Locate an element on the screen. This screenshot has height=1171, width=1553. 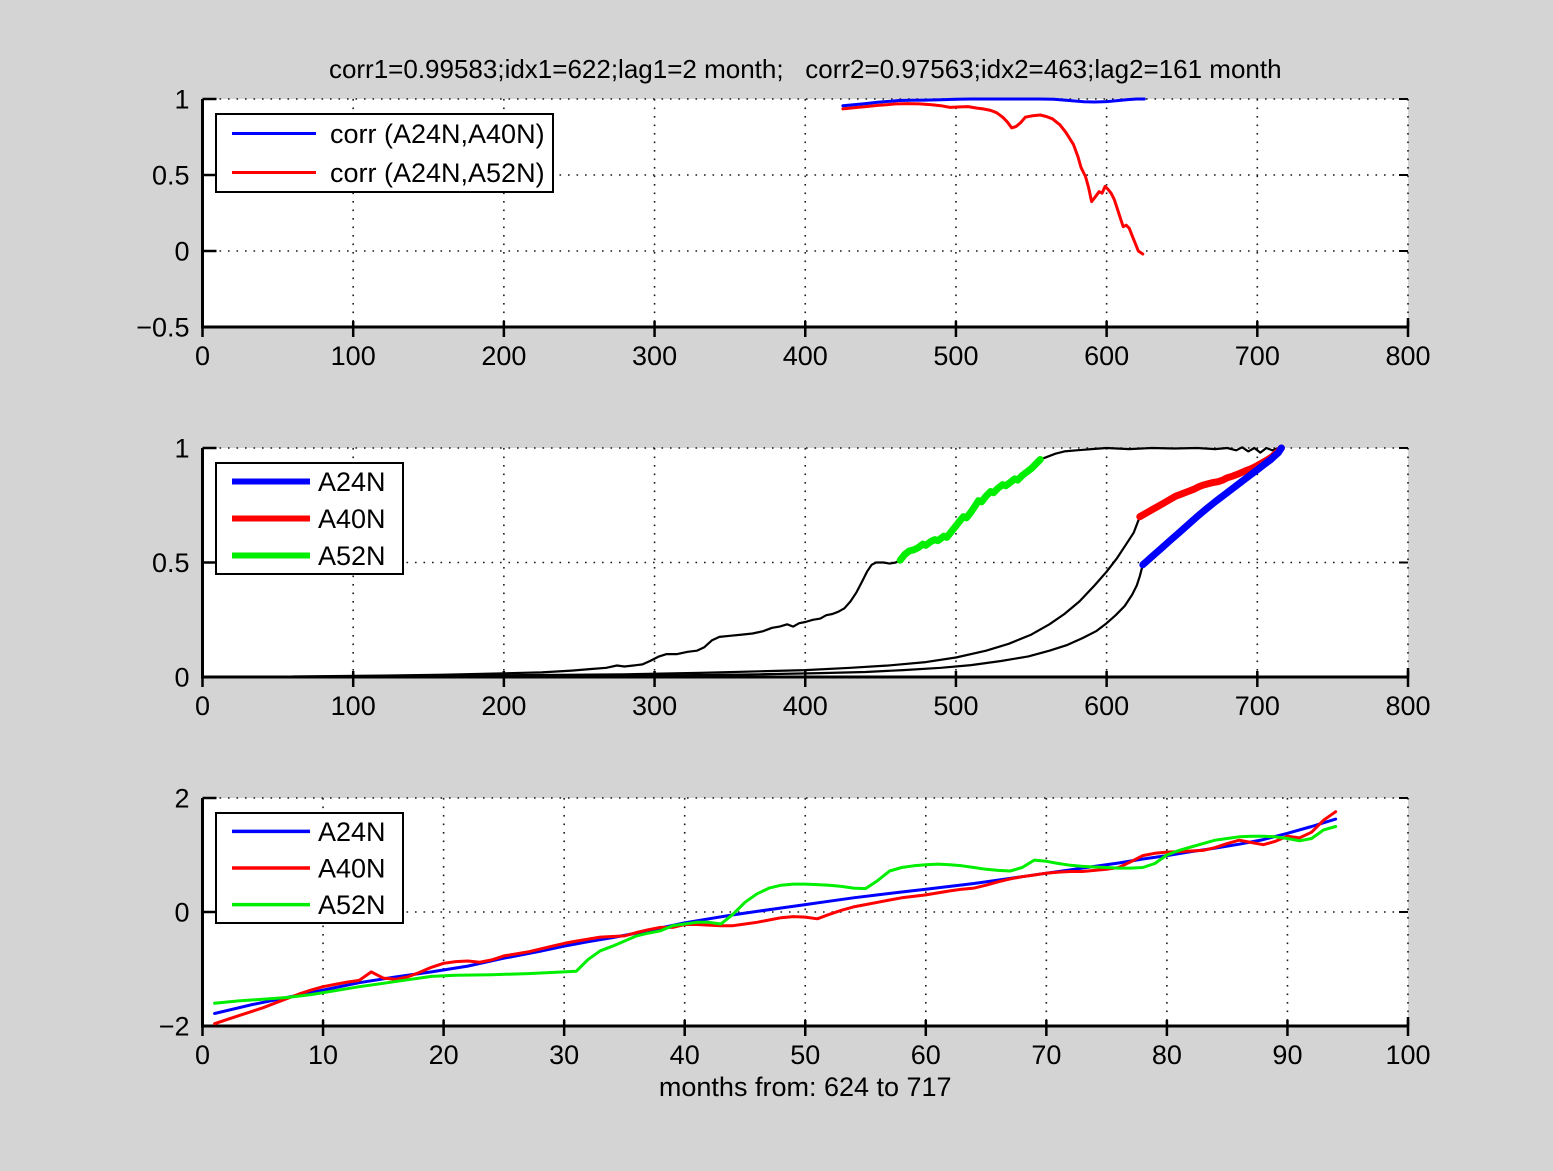
y-tick-label: −2 is located at coordinates (174, 1027).